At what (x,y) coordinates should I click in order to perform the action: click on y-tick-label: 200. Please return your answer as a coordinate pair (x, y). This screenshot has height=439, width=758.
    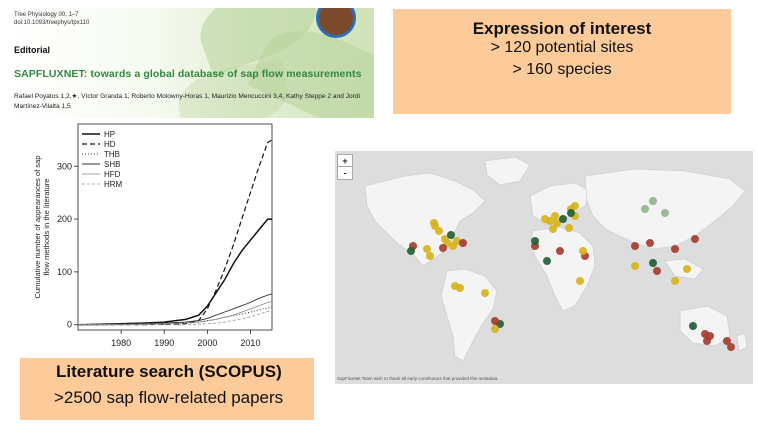
    Looking at the image, I should click on (64, 219).